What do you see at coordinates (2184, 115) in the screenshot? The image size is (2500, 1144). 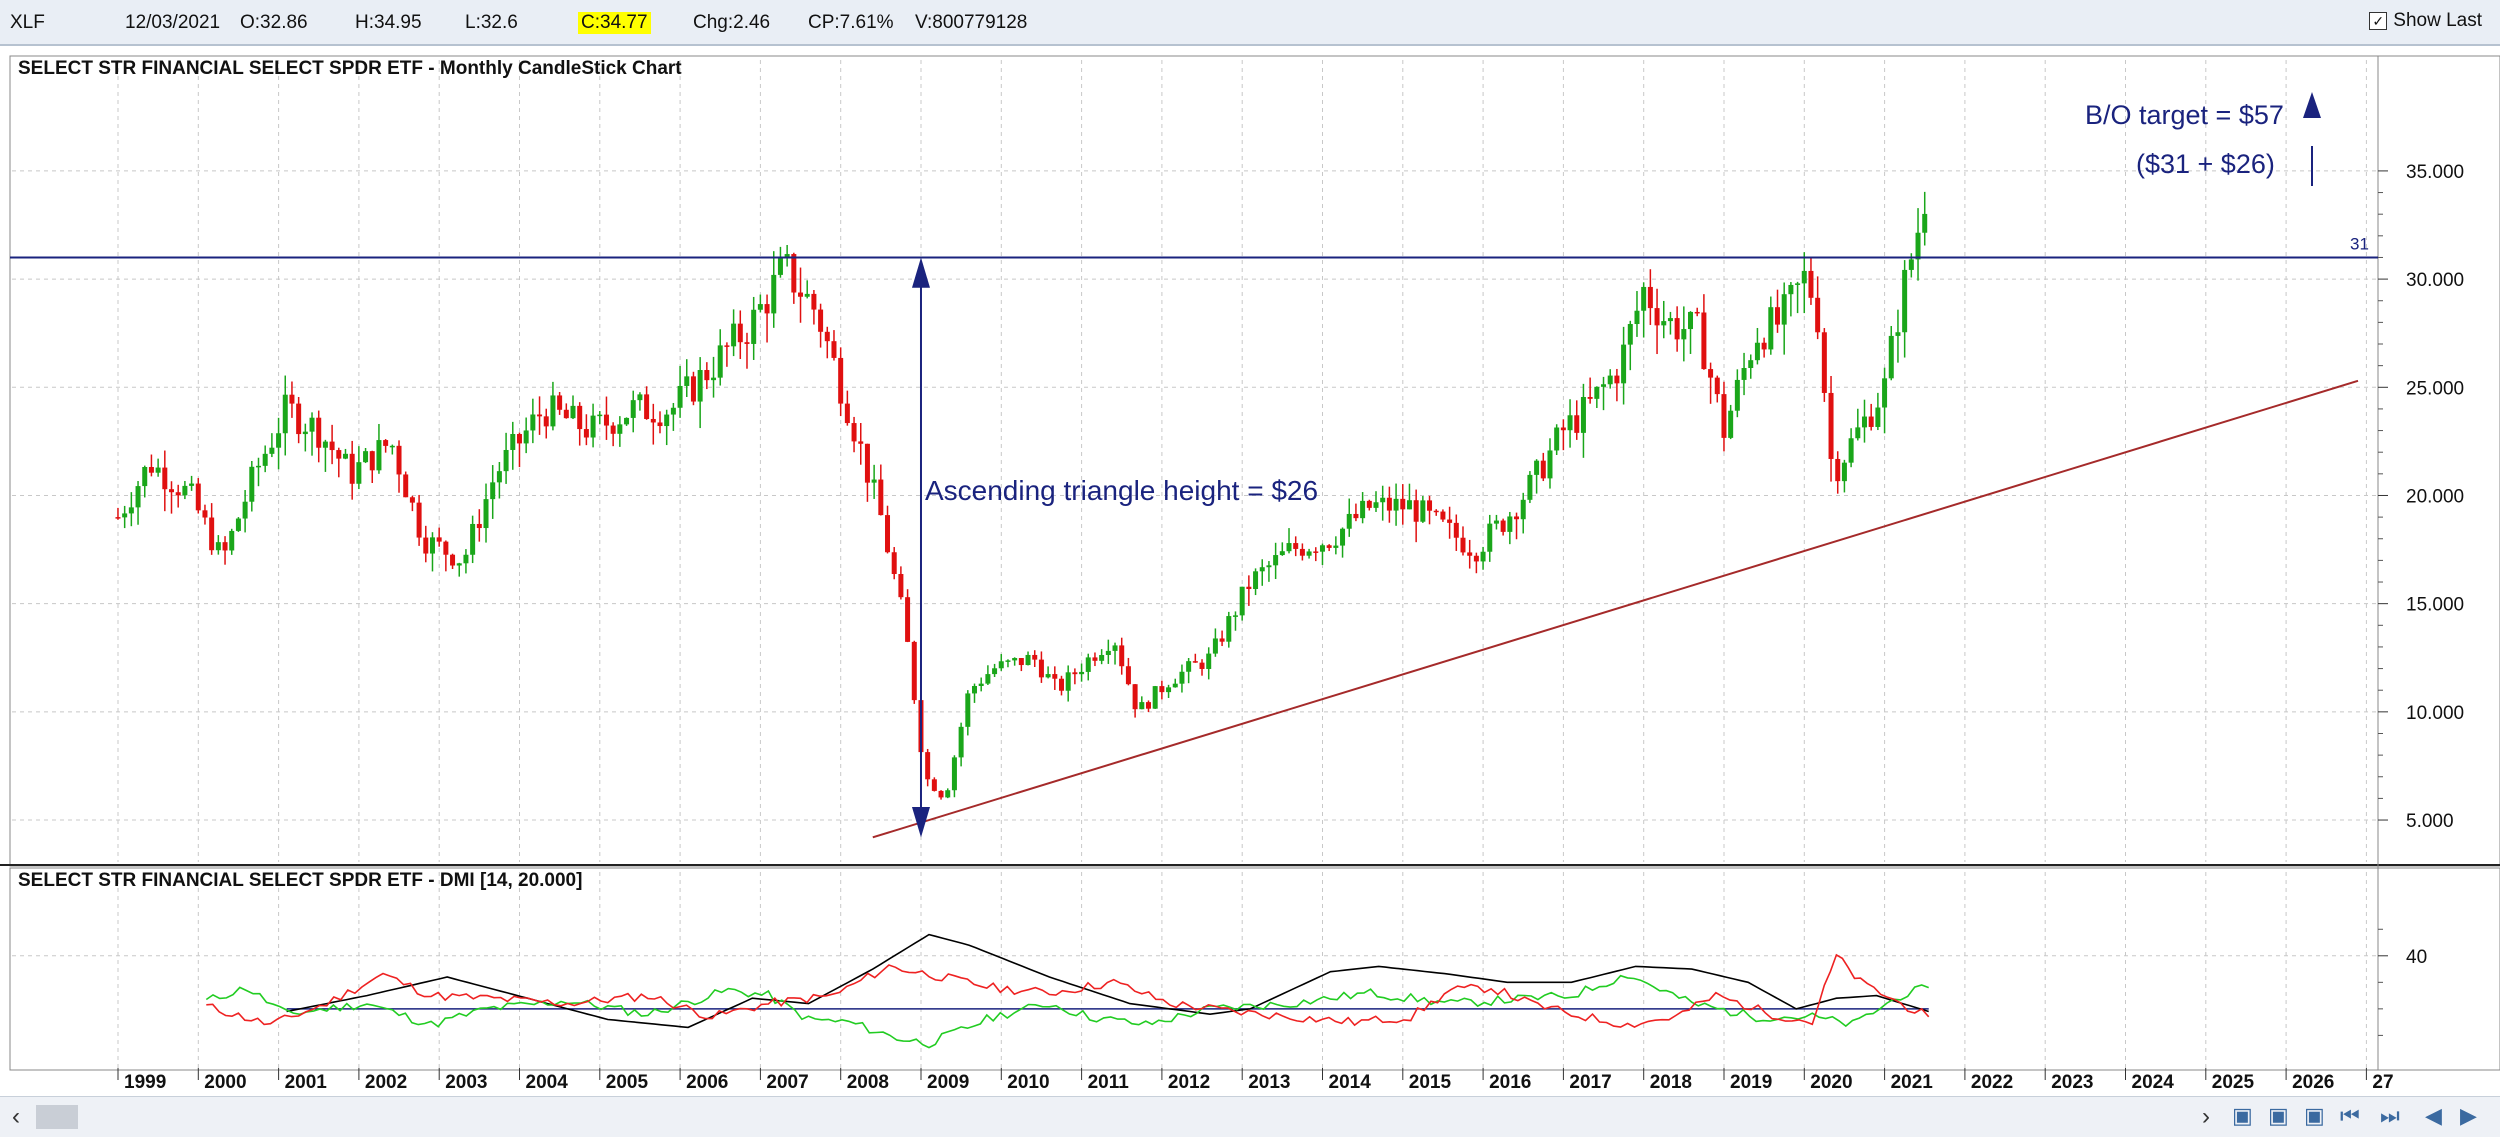 I see `breakout-target-annotation: B/O target = $57` at bounding box center [2184, 115].